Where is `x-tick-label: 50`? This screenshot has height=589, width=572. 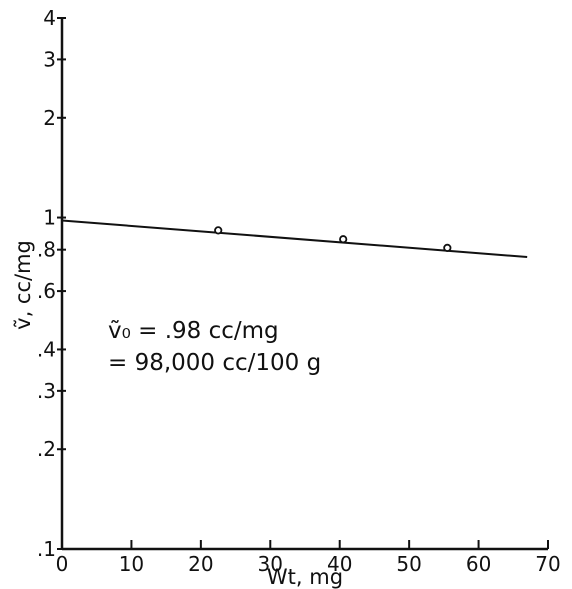
x-tick-label: 50 is located at coordinates (408, 564).